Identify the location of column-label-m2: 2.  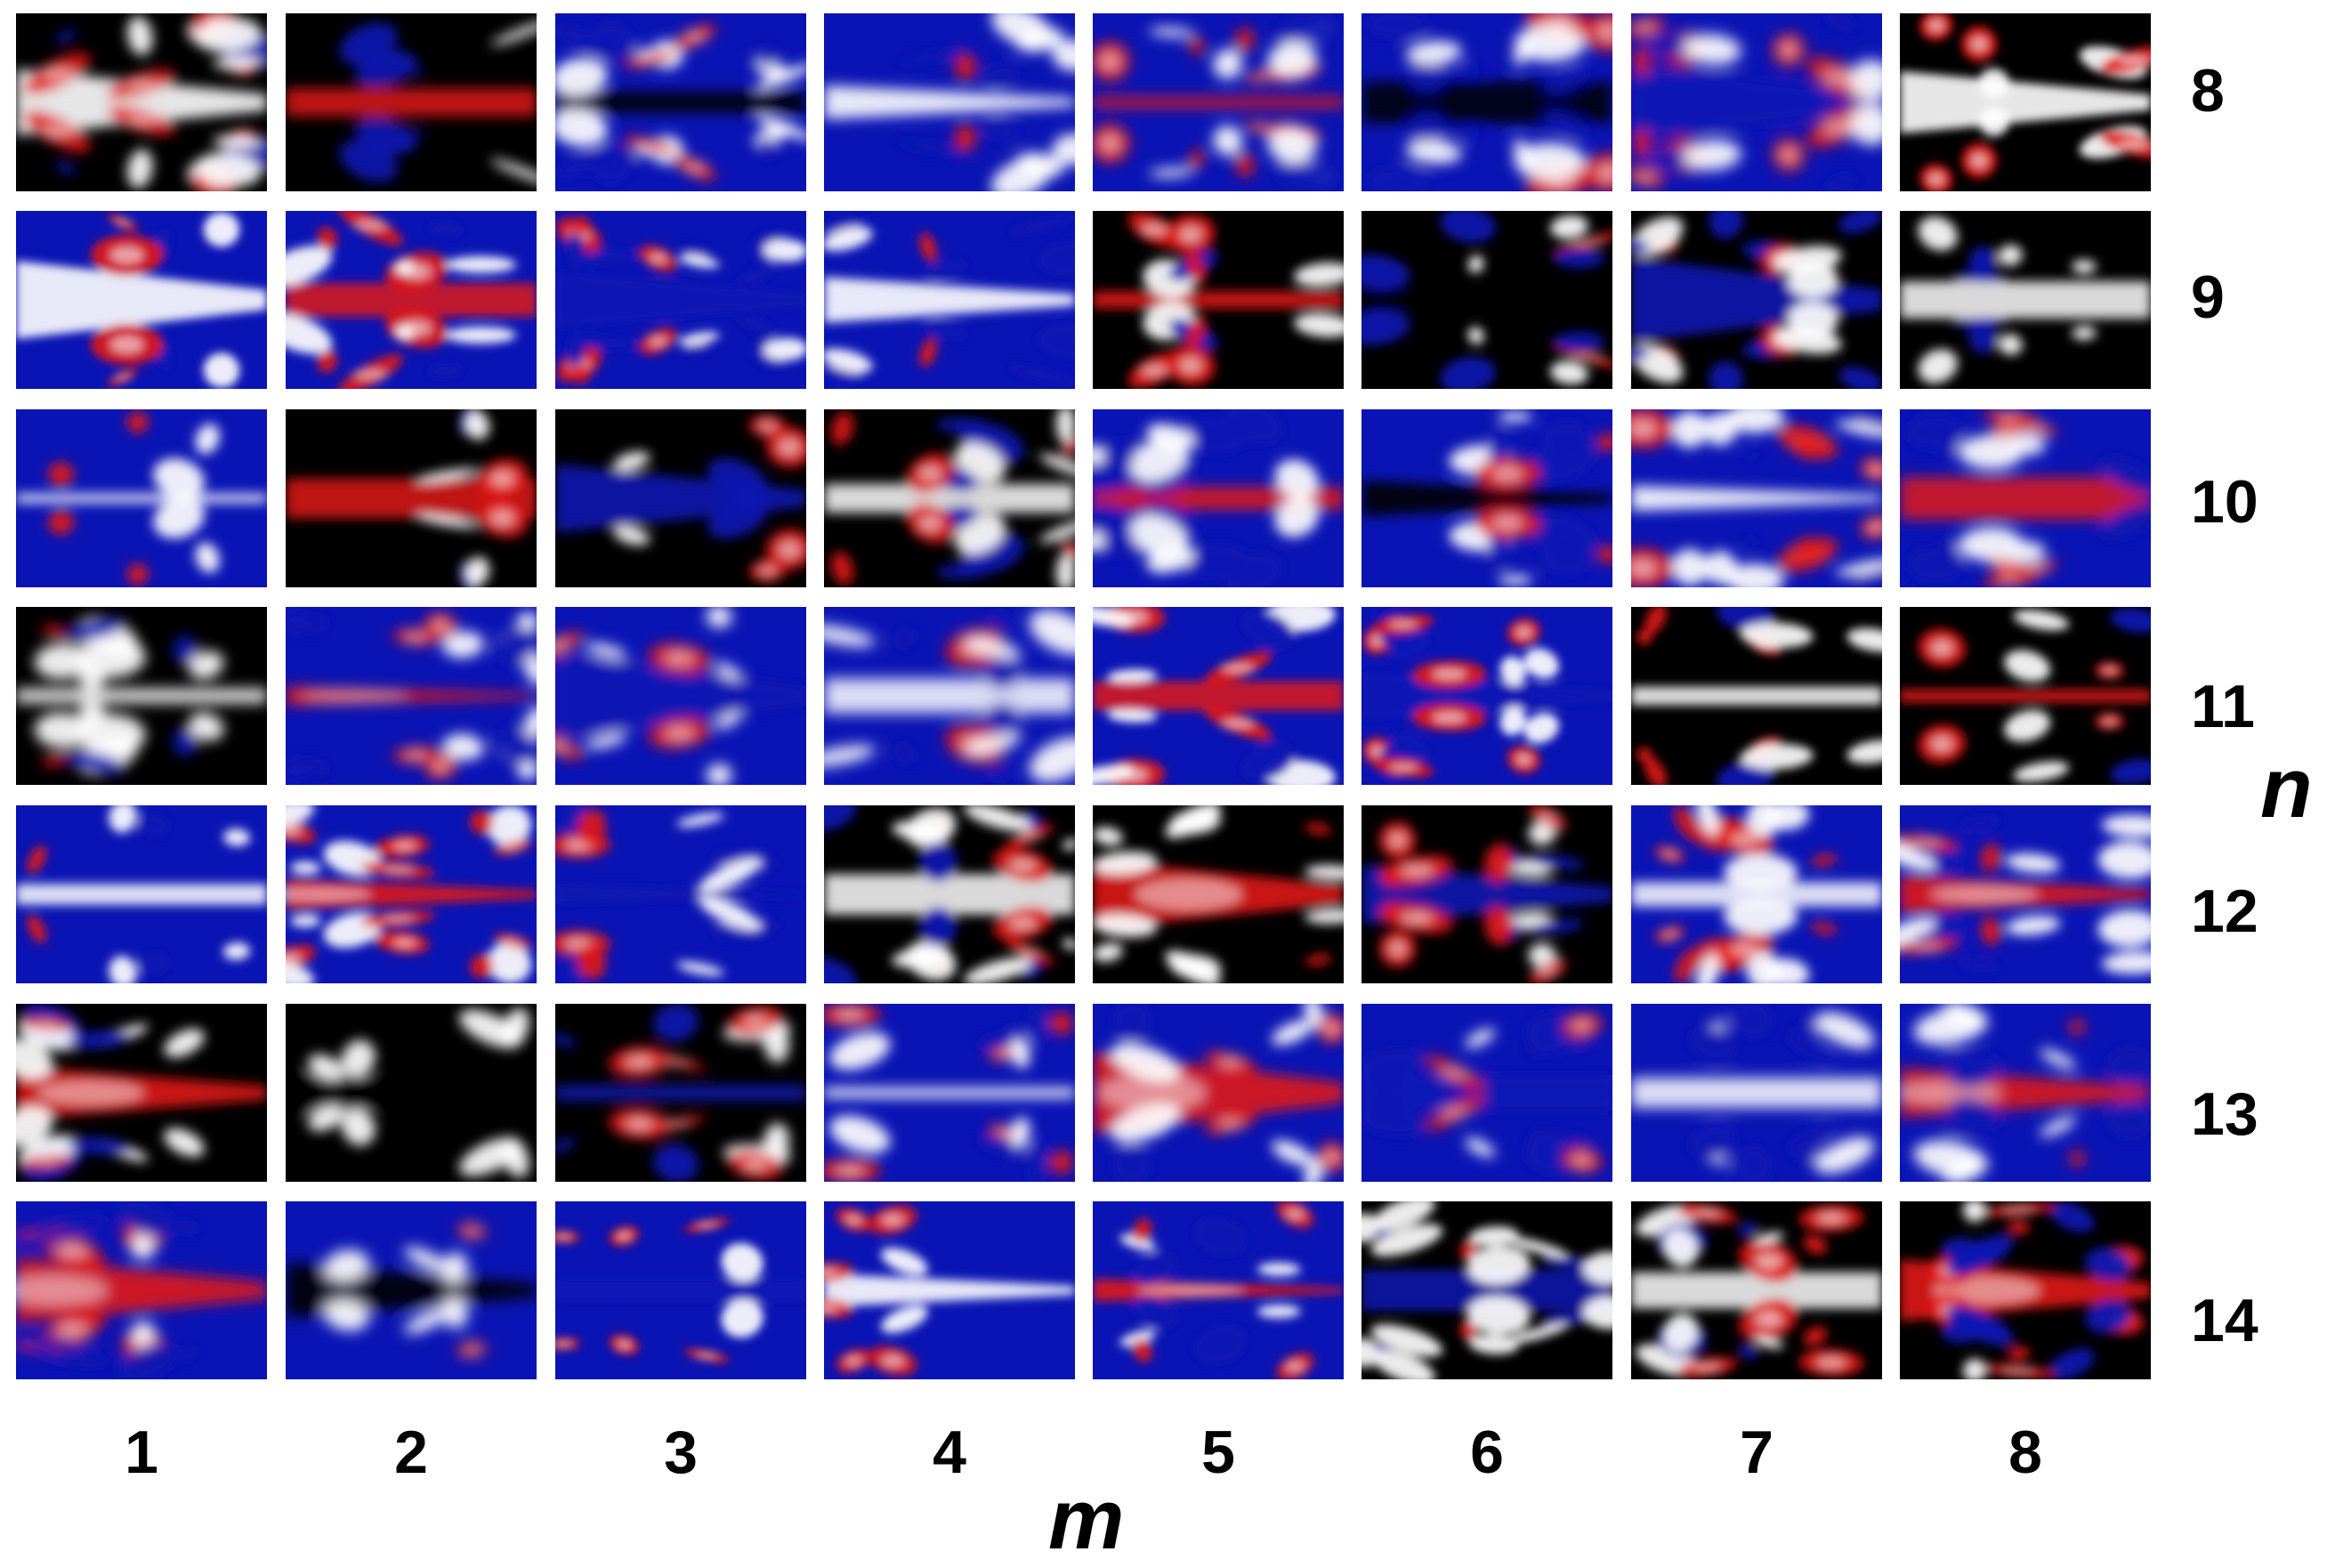
(411, 1452).